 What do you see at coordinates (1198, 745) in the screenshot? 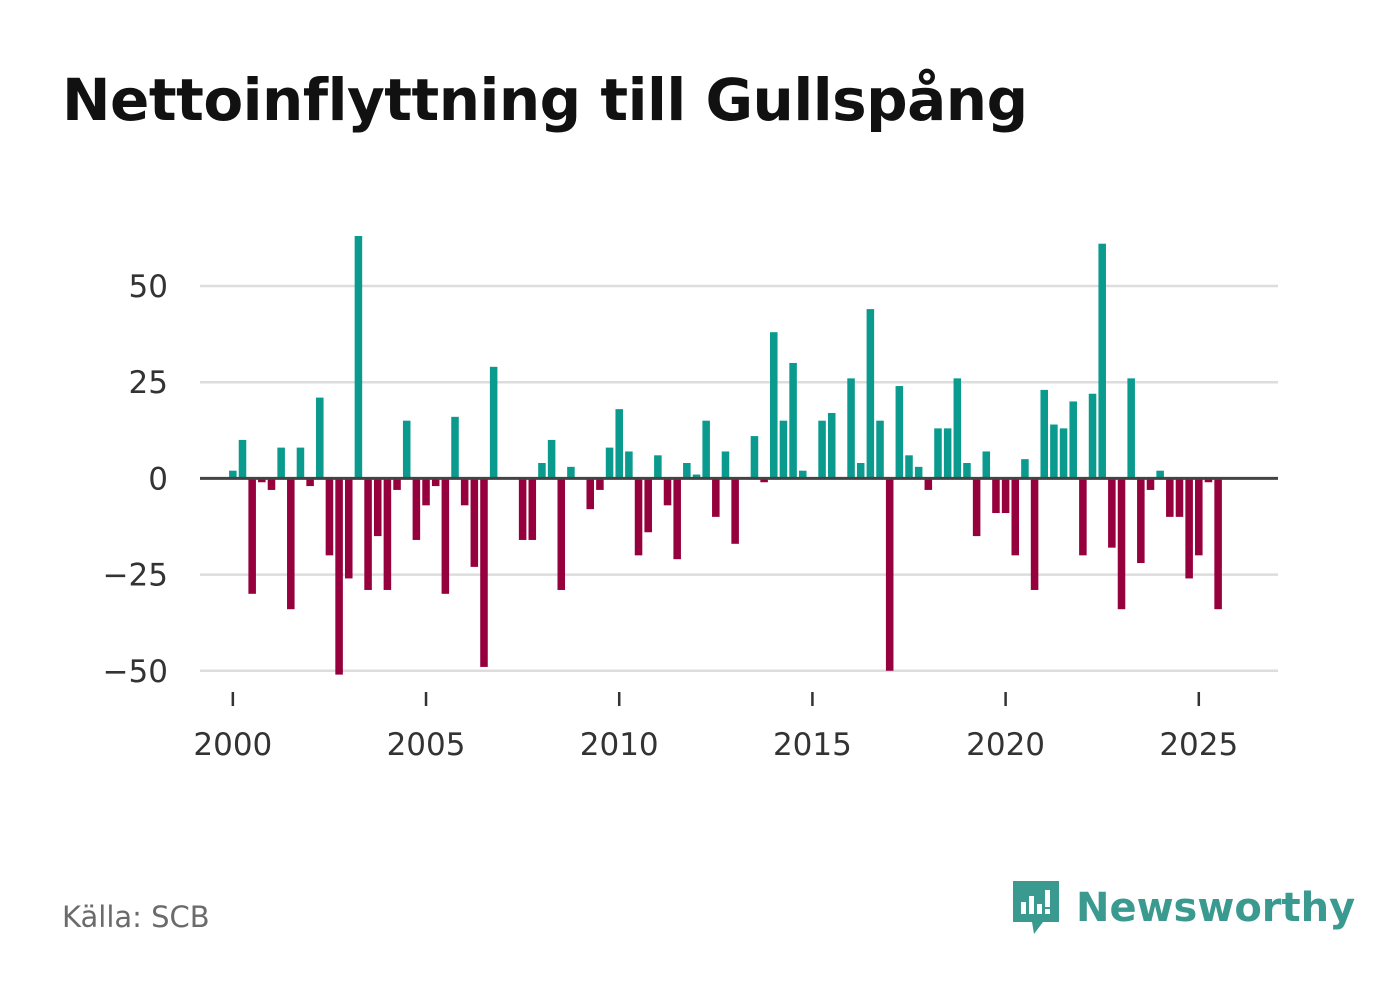
I see `x-tick-label: 2025` at bounding box center [1198, 745].